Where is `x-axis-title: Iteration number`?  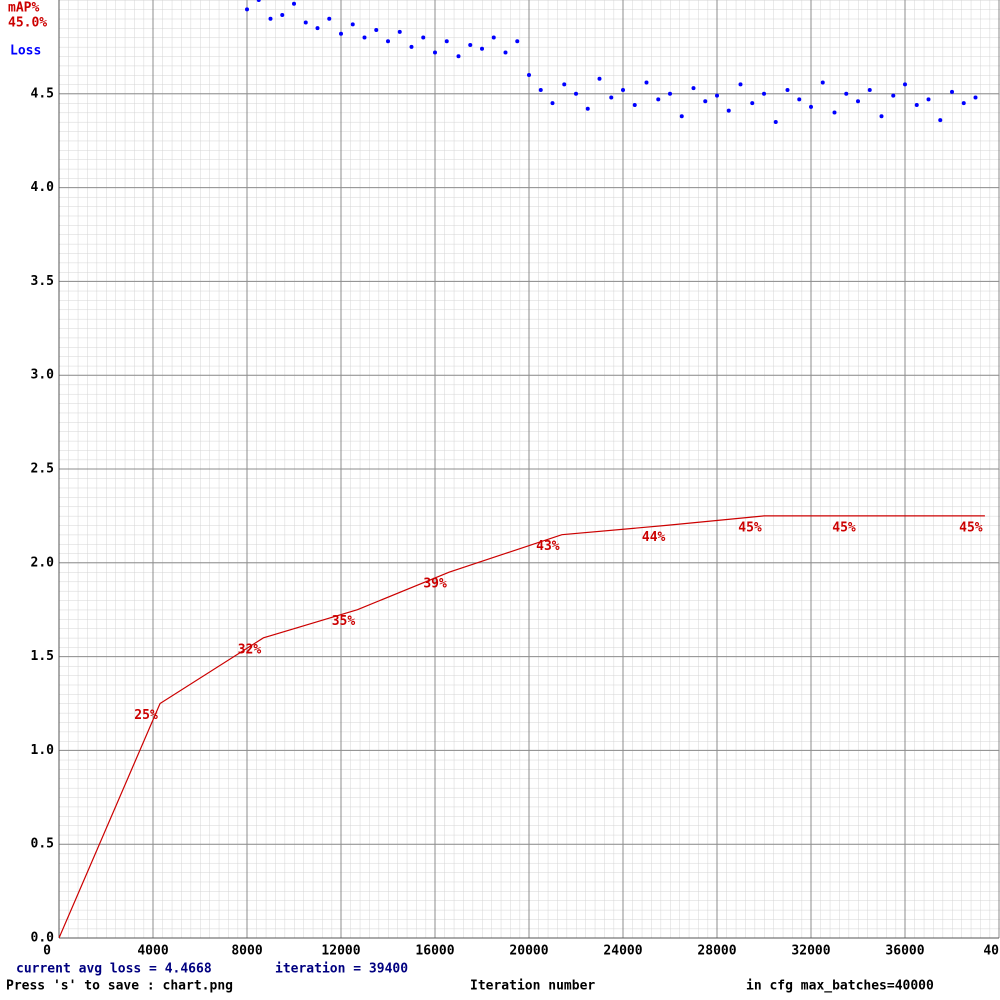 x-axis-title: Iteration number is located at coordinates (532, 986).